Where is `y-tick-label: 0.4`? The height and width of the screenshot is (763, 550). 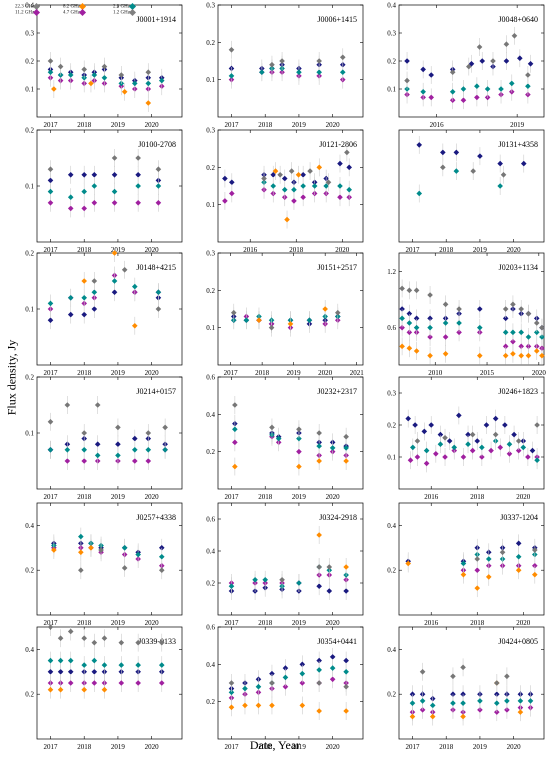 y-tick-label: 0.4 is located at coordinates (391, 6).